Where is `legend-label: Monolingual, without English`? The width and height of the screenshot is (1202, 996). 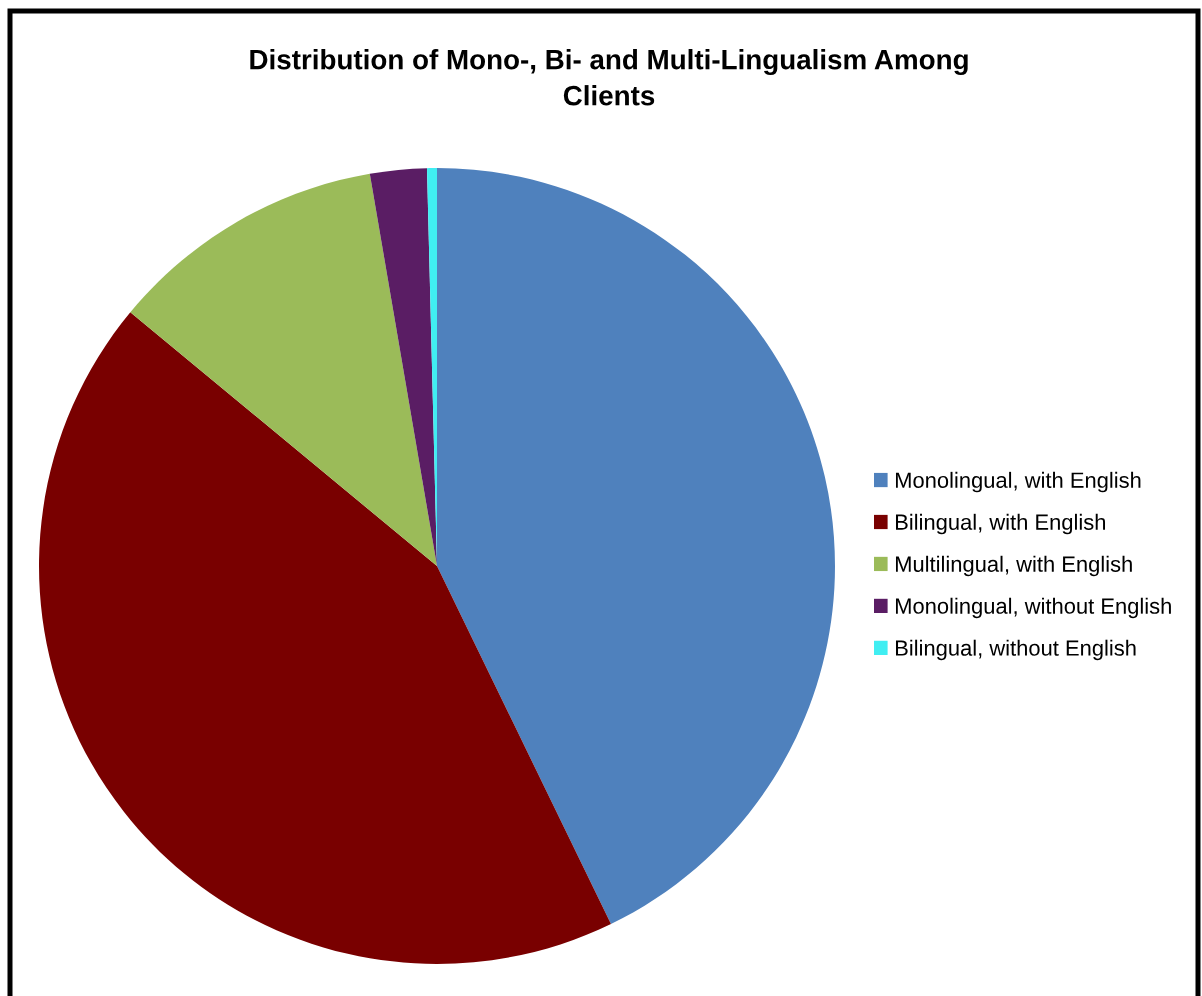 legend-label: Monolingual, without English is located at coordinates (1033, 608).